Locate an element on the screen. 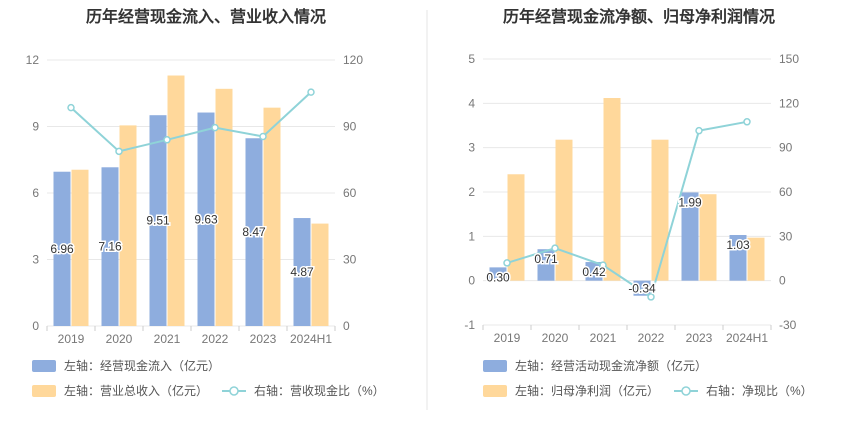 Image resolution: width=850 pixels, height=437 pixels. y-left-tick-label: 2 is located at coordinates (471, 192).